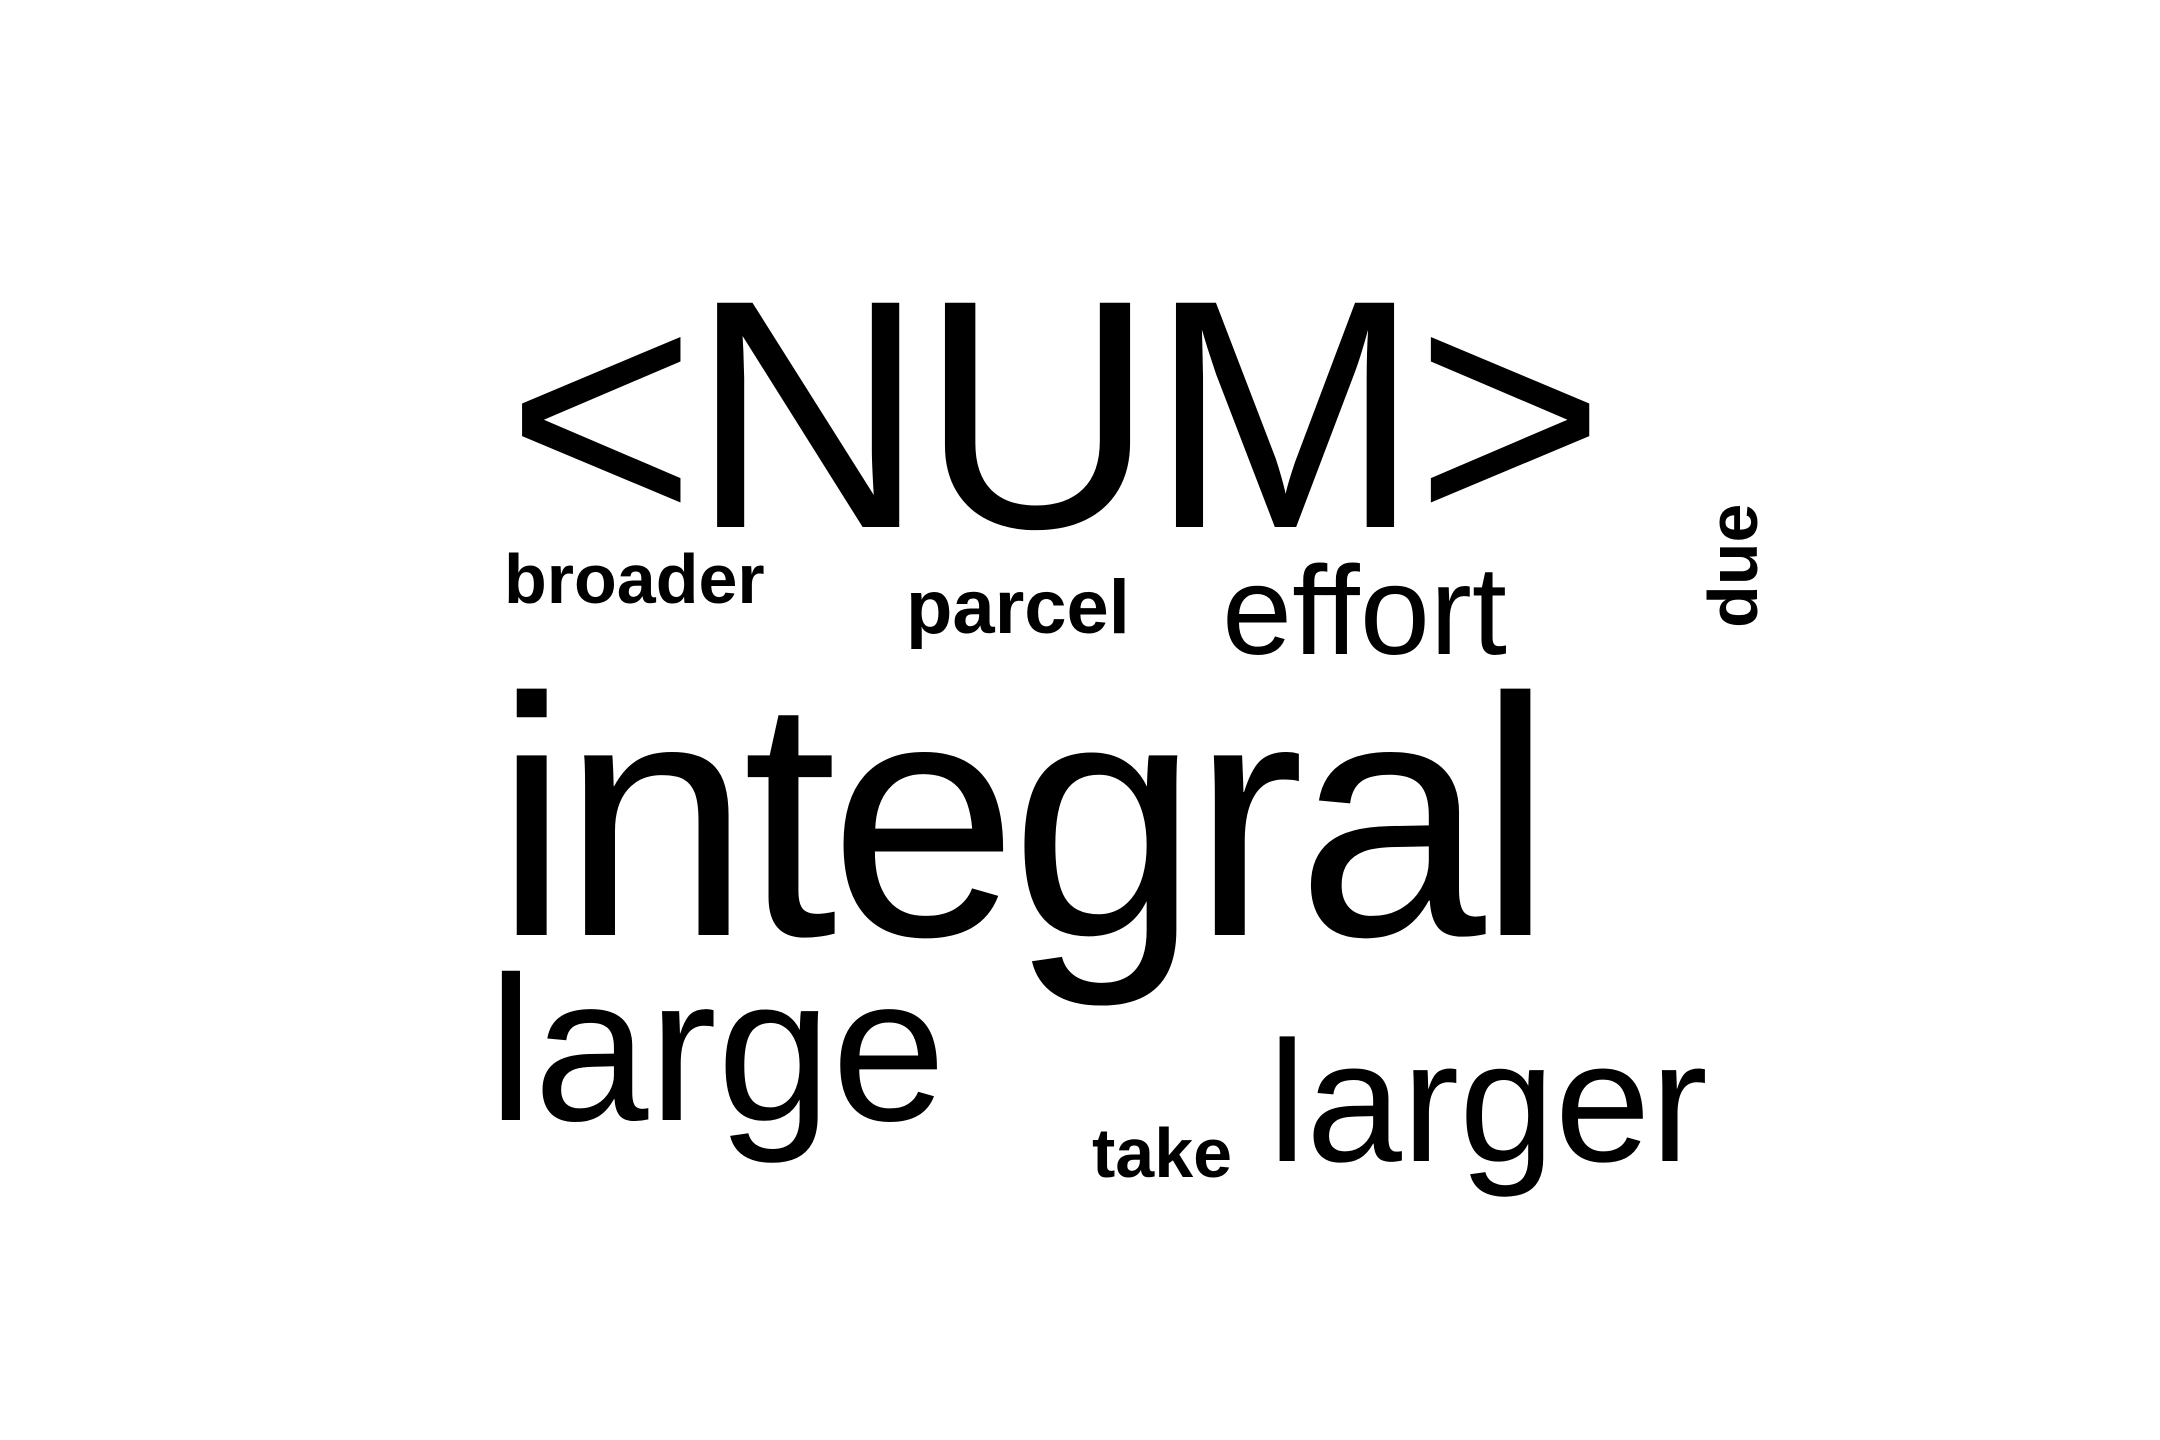  What do you see at coordinates (1364, 610) in the screenshot?
I see `word-effort: effort` at bounding box center [1364, 610].